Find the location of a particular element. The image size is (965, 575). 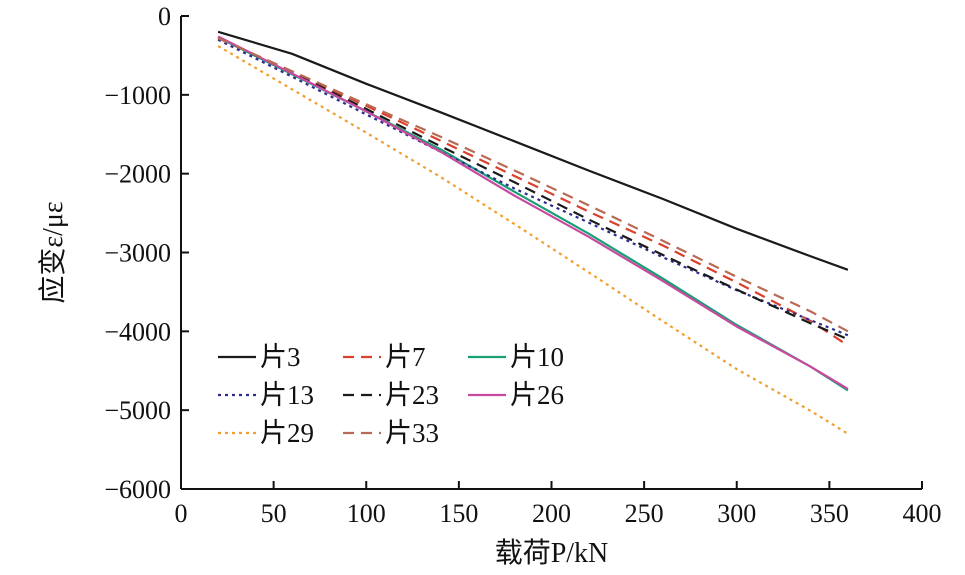

x-tick-label: 350 is located at coordinates (829, 513).